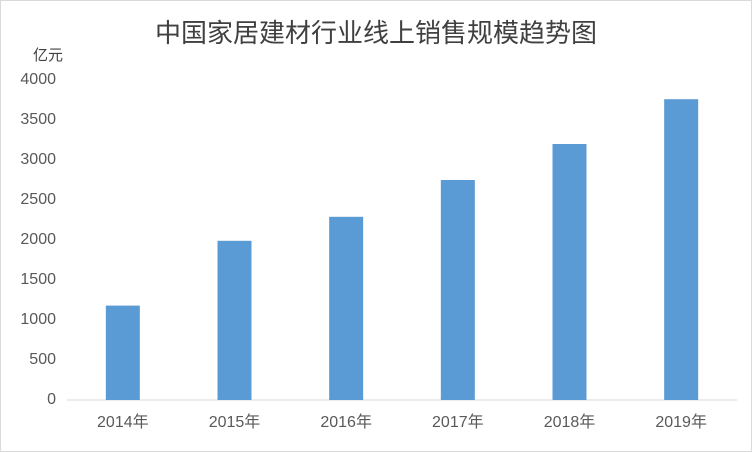  Describe the element at coordinates (123, 422) in the screenshot. I see `x-tick-label: 2014年` at that location.